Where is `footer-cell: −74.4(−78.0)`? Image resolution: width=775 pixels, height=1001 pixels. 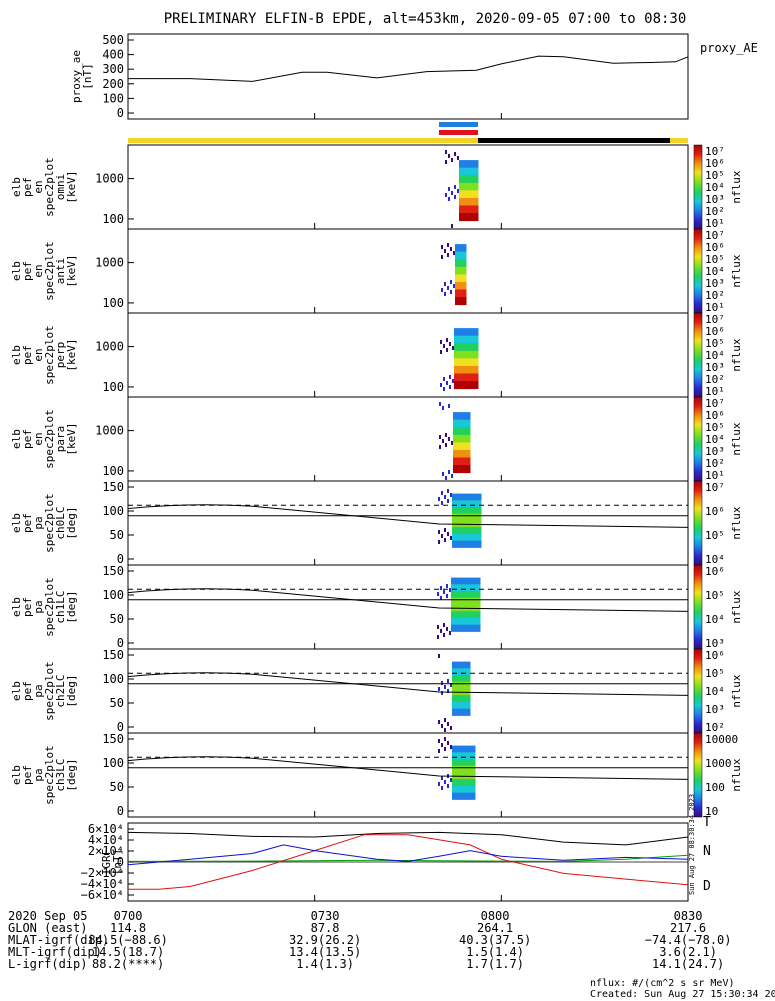
footer-cell: −74.4(−78.0) is located at coordinates (688, 940).